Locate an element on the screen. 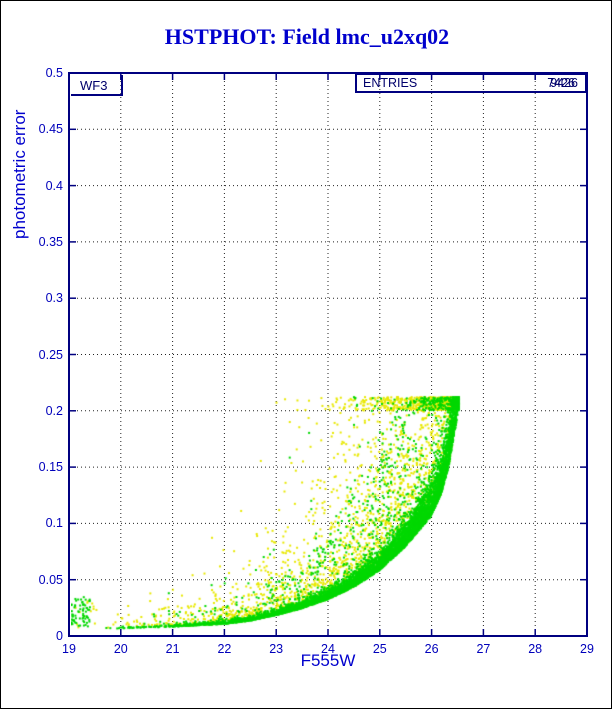 This screenshot has height=709, width=612. y-tick-label: 0.35 is located at coordinates (50, 241).